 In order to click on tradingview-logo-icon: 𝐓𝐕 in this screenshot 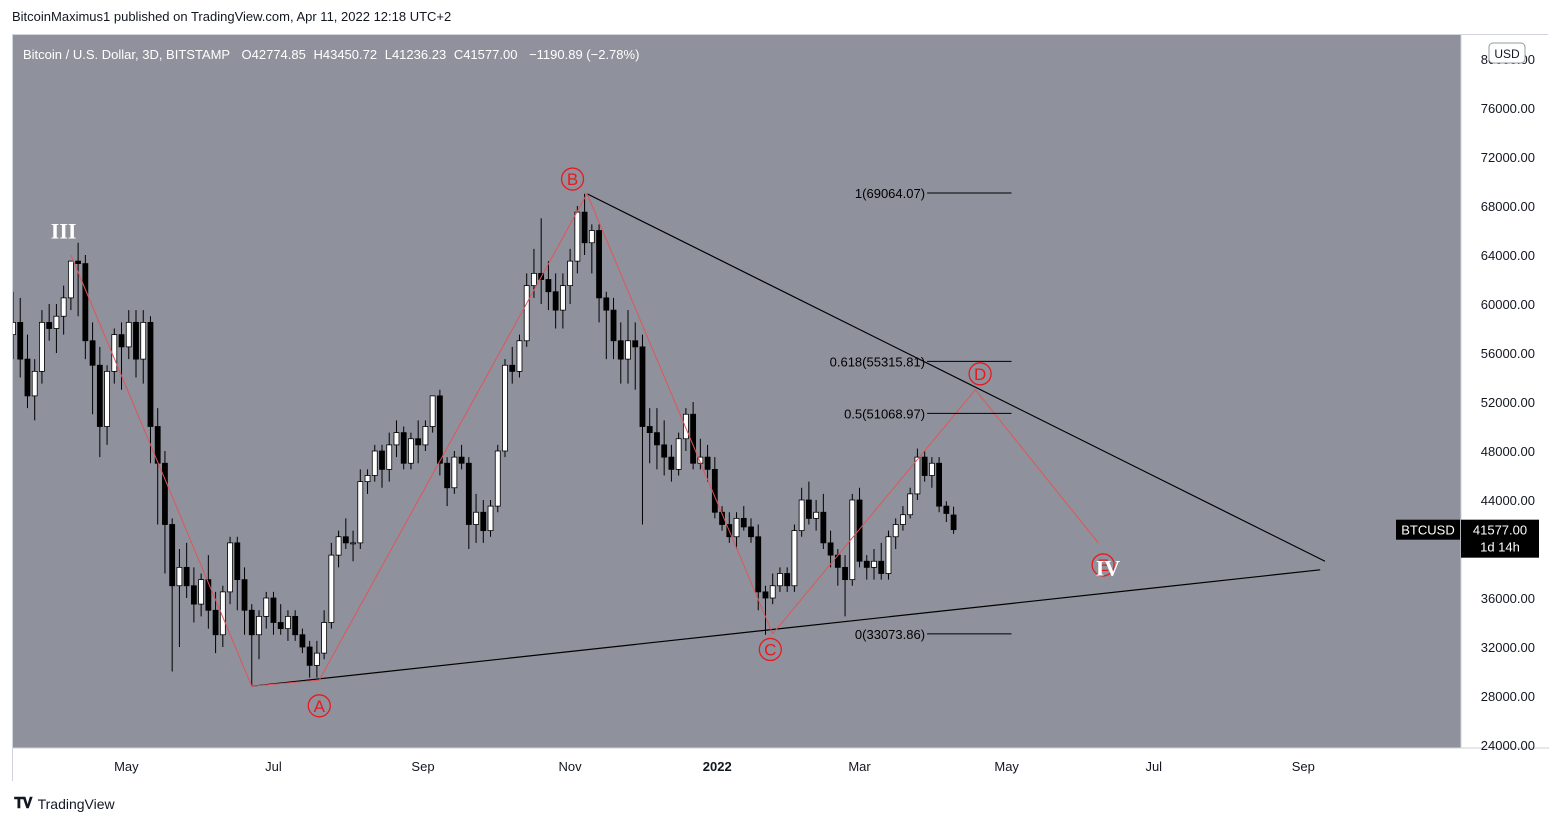, I will do `click(23, 803)`.